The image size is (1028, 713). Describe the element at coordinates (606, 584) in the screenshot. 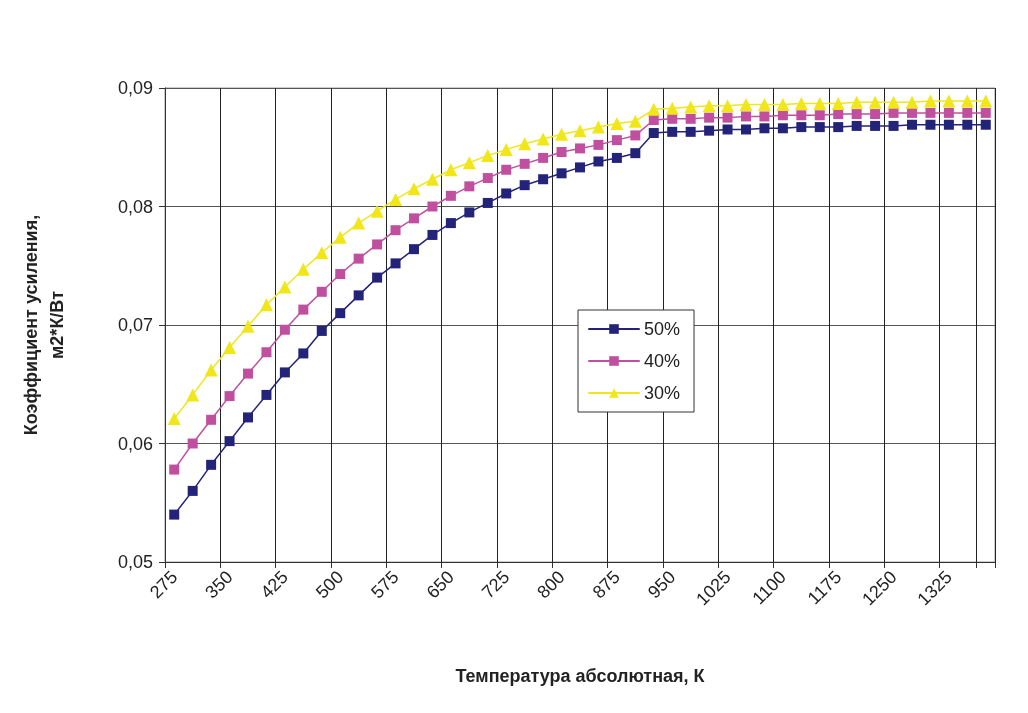

I see `x-tick-label: 875` at that location.